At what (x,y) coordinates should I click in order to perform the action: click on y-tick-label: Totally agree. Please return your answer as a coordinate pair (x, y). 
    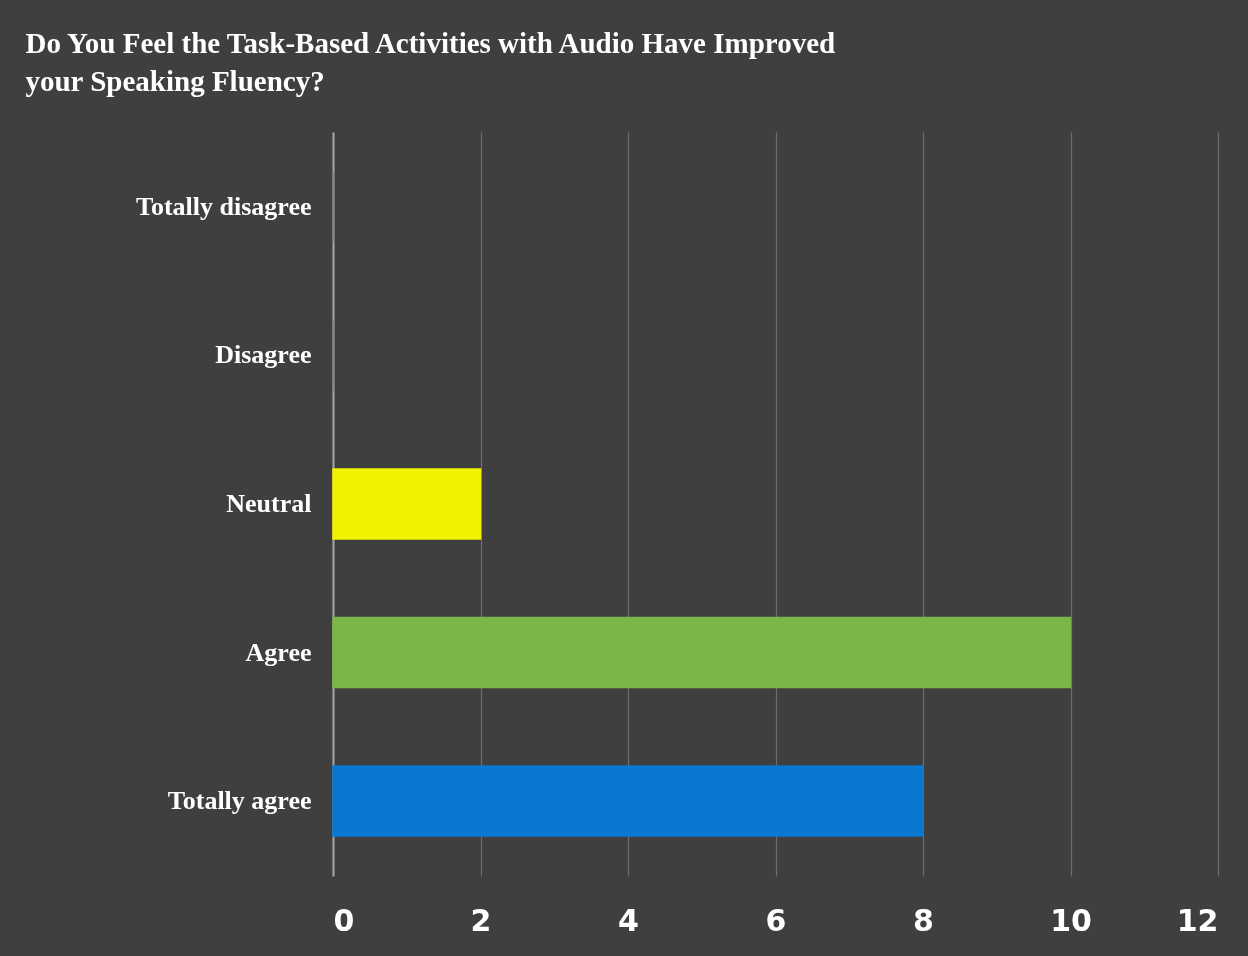
    Looking at the image, I should click on (239, 801).